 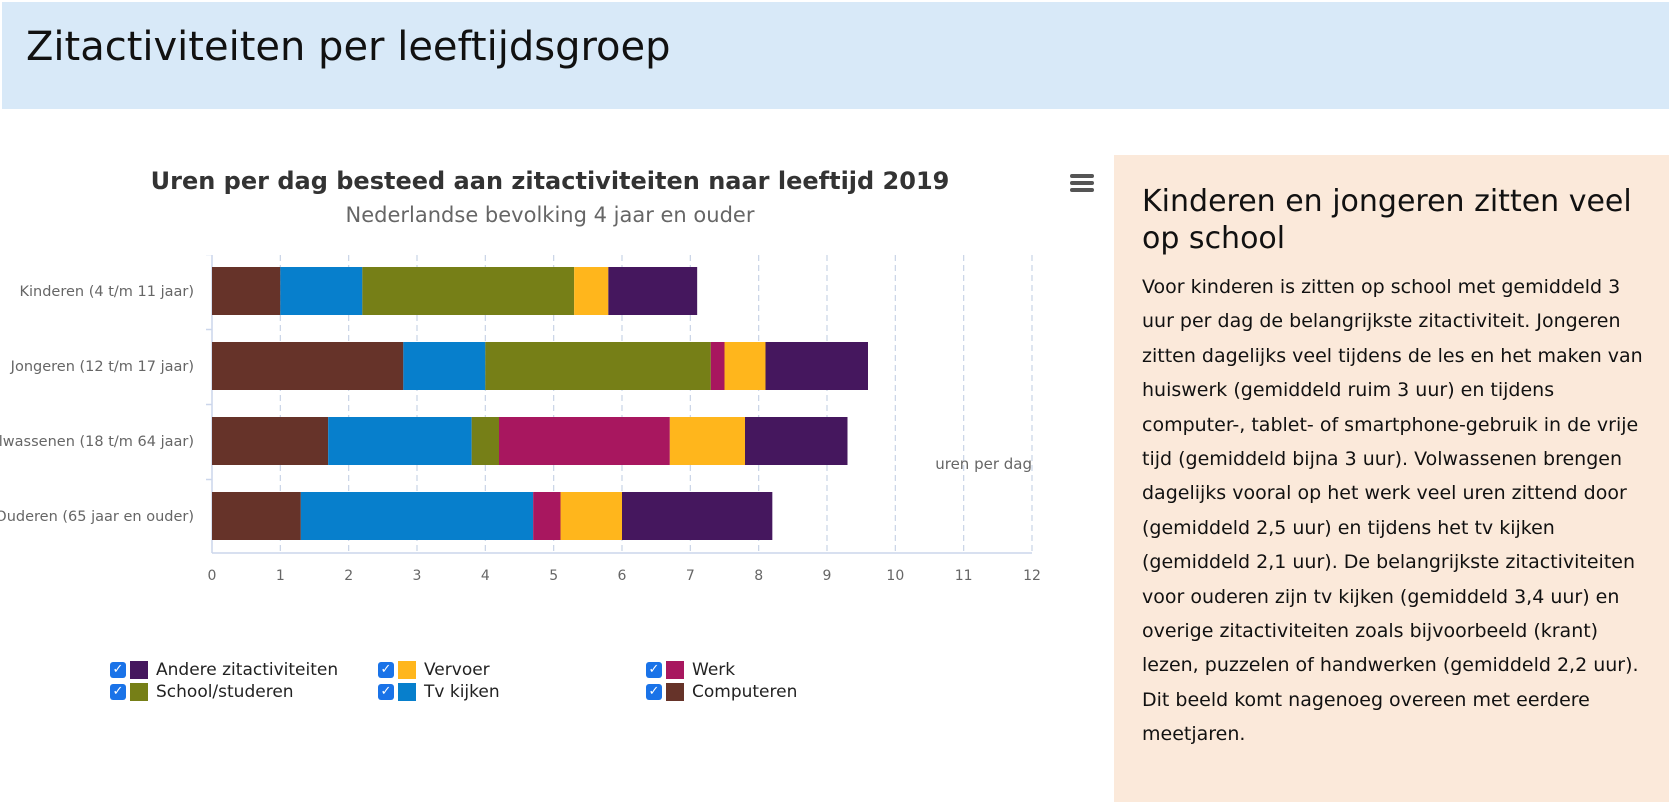 What do you see at coordinates (348, 47) in the screenshot?
I see `page-title: Zitactiviteiten per leeftijdsgroep` at bounding box center [348, 47].